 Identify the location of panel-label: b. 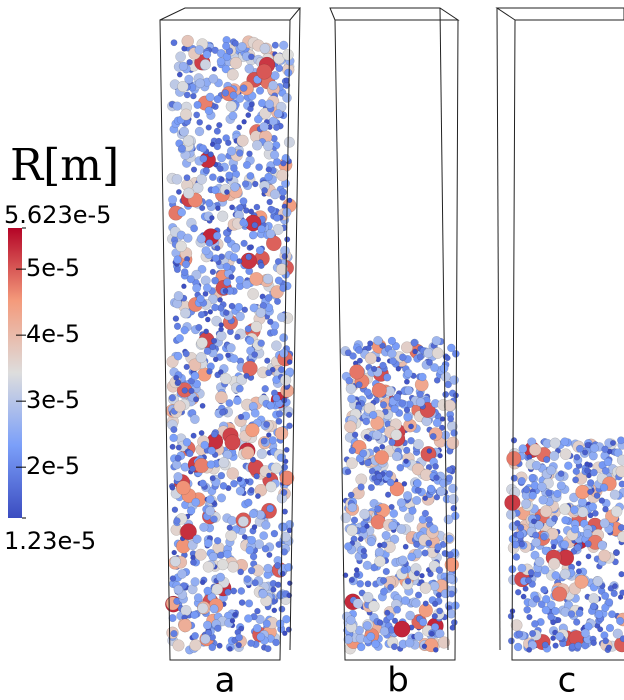
(398, 680).